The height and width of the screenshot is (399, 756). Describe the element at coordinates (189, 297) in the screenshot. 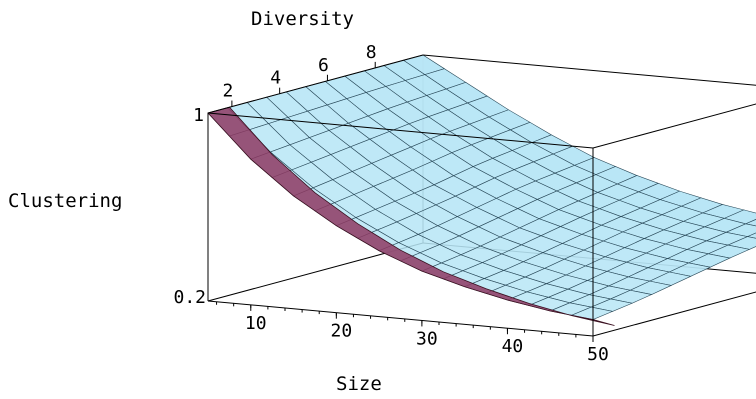

I see `z-tick-label: 0.2` at that location.